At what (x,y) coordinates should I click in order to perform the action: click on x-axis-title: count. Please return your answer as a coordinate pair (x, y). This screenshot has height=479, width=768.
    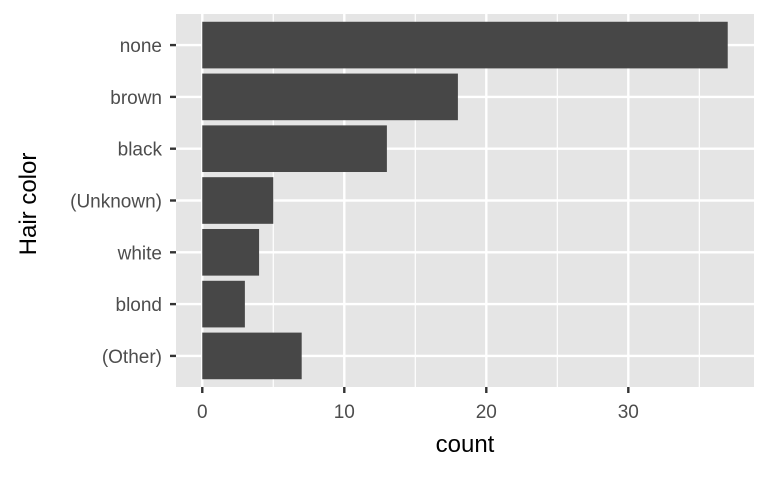
    Looking at the image, I should click on (465, 444).